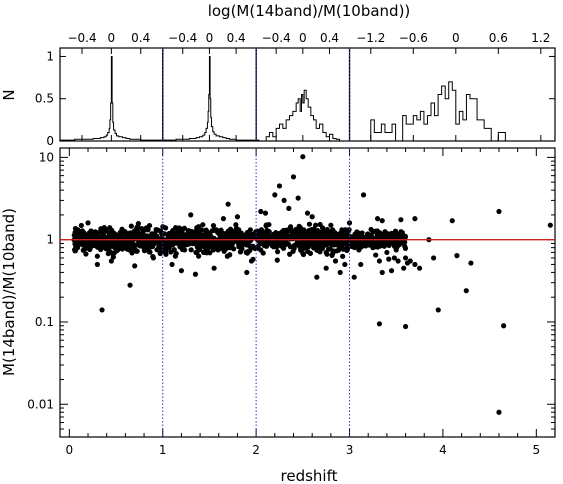 Image resolution: width=563 pixels, height=484 pixels. What do you see at coordinates (50, 56) in the screenshot?
I see `histogram-y-tick-label: 1` at bounding box center [50, 56].